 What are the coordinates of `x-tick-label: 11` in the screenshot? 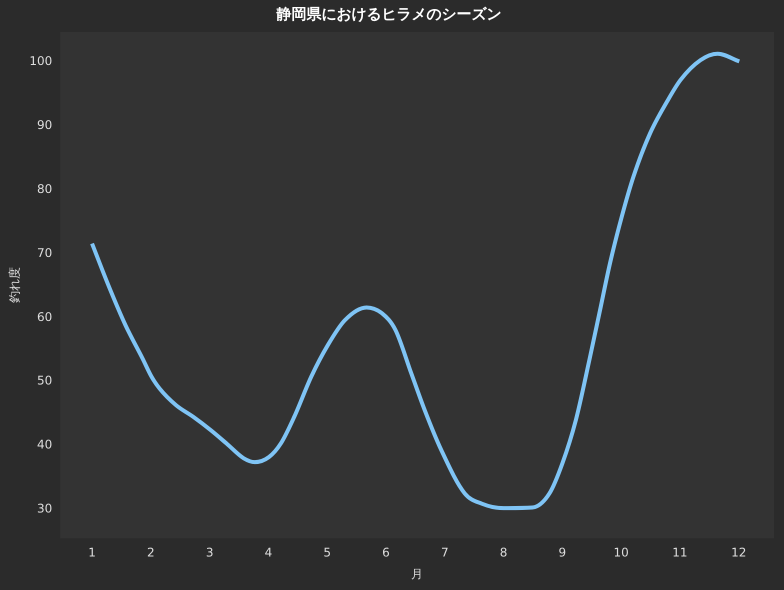 It's located at (680, 553).